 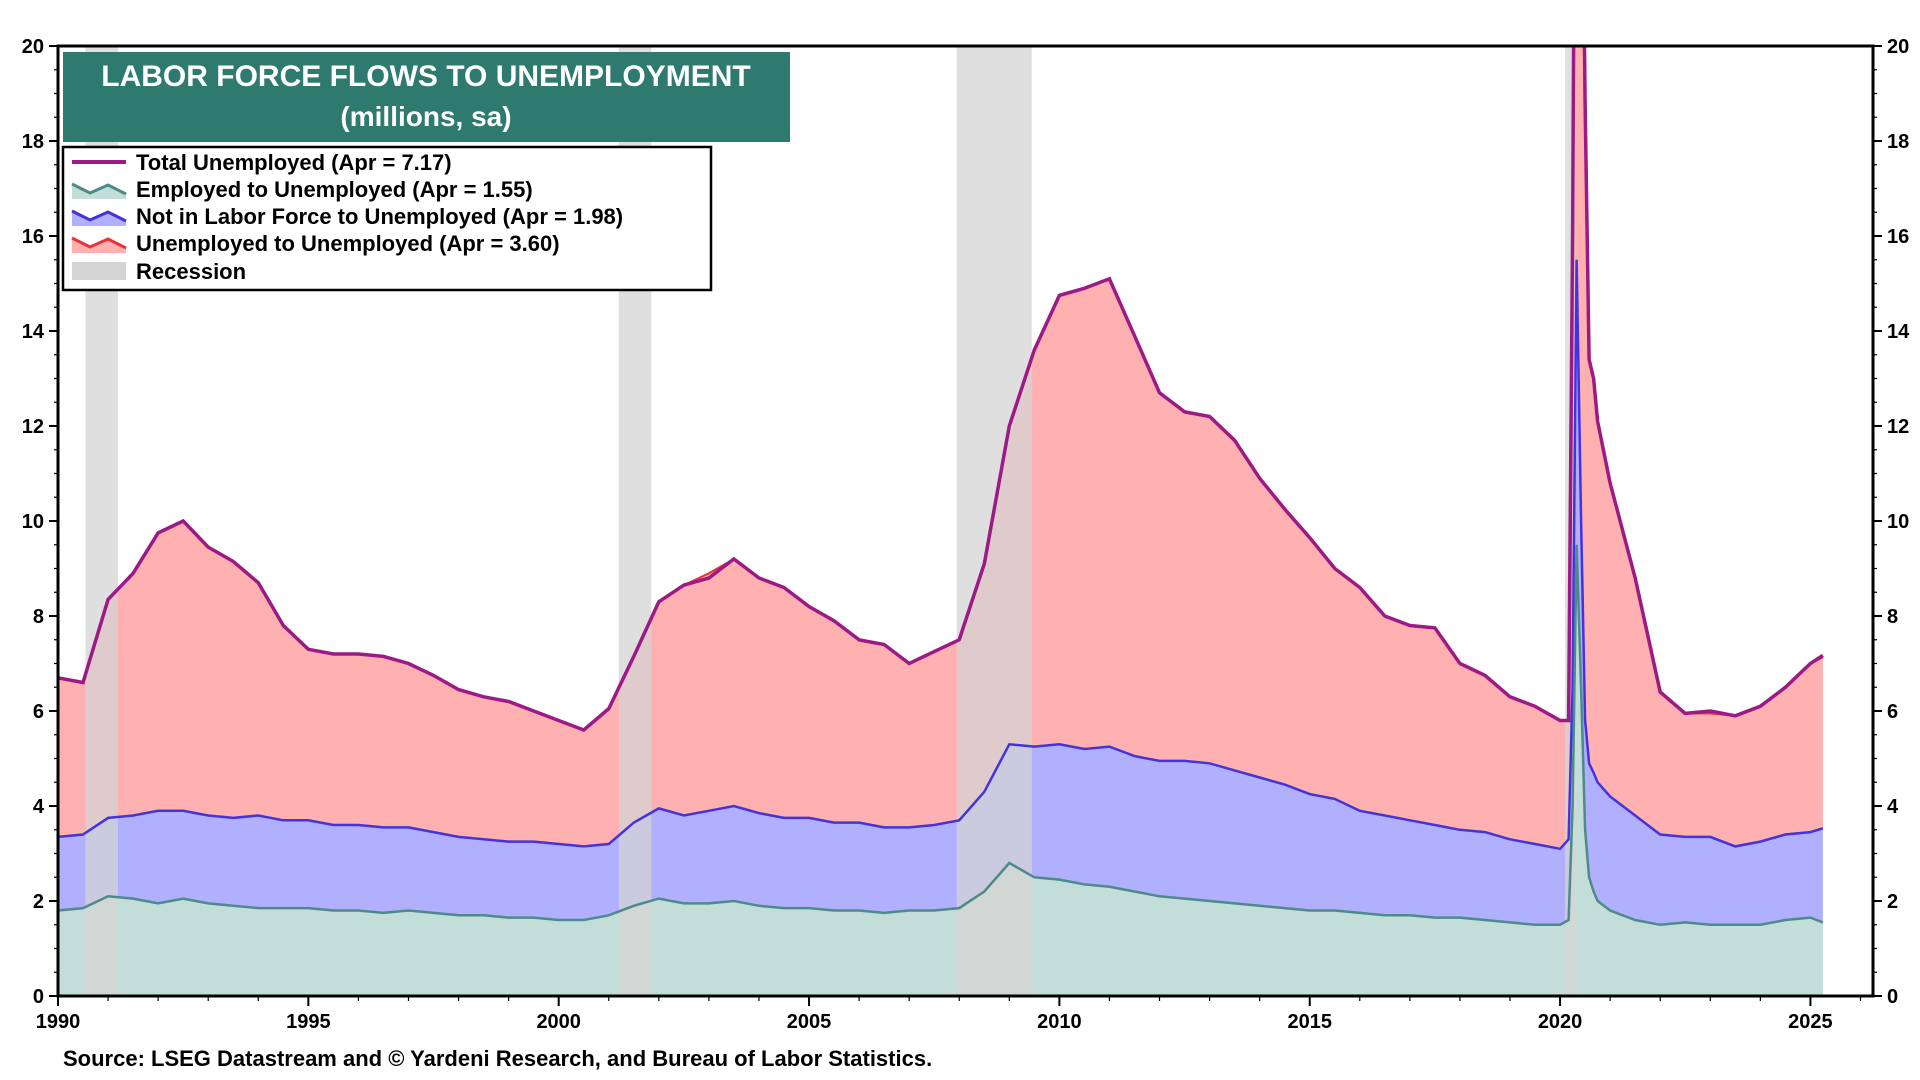 What do you see at coordinates (1898, 427) in the screenshot?
I see `y-tick-label-right: 12` at bounding box center [1898, 427].